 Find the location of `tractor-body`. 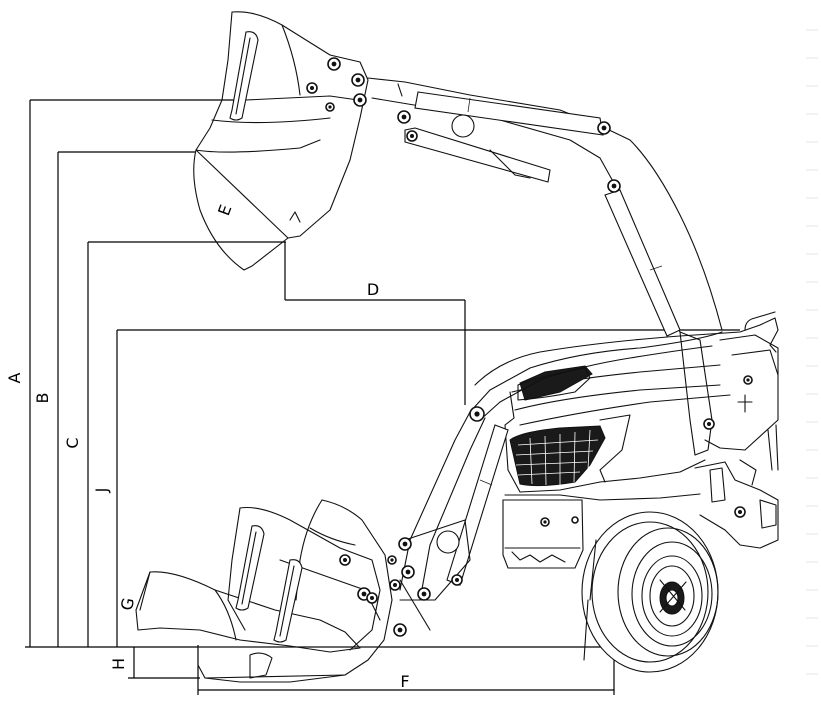

tractor-body is located at coordinates (626, 440).